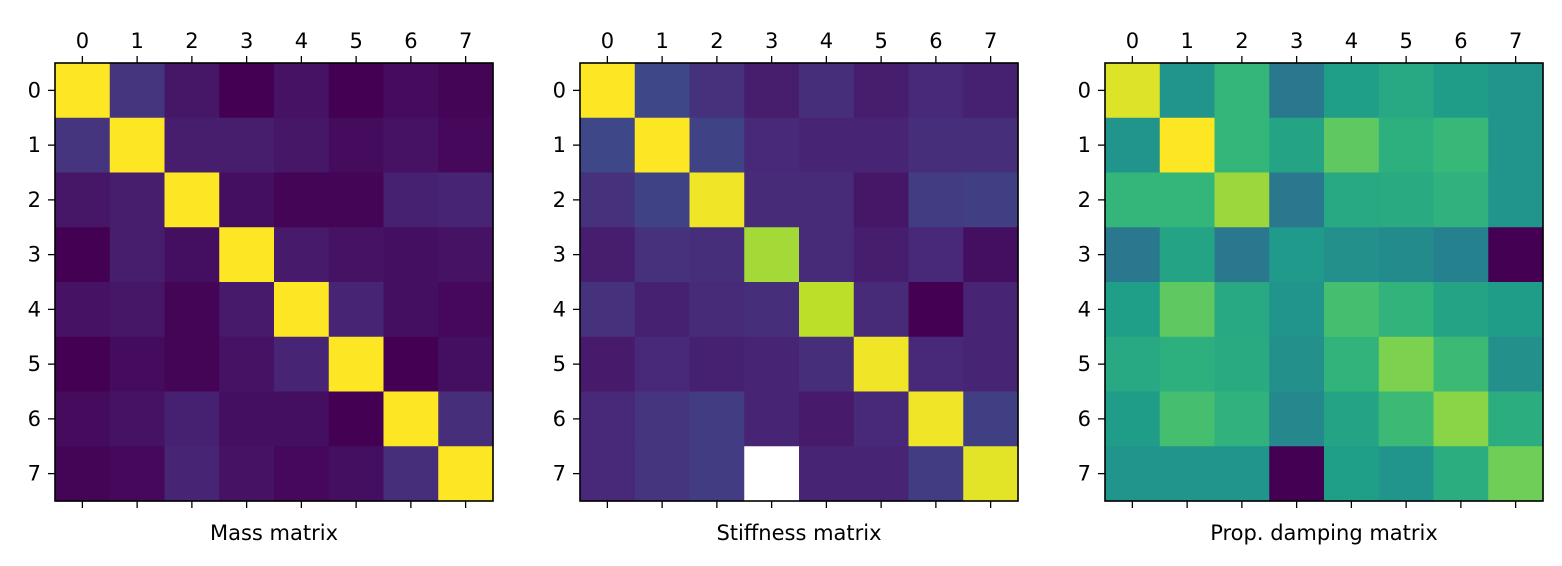 The height and width of the screenshot is (566, 1562). I want to click on x-tick-label: 0, so click(607, 41).